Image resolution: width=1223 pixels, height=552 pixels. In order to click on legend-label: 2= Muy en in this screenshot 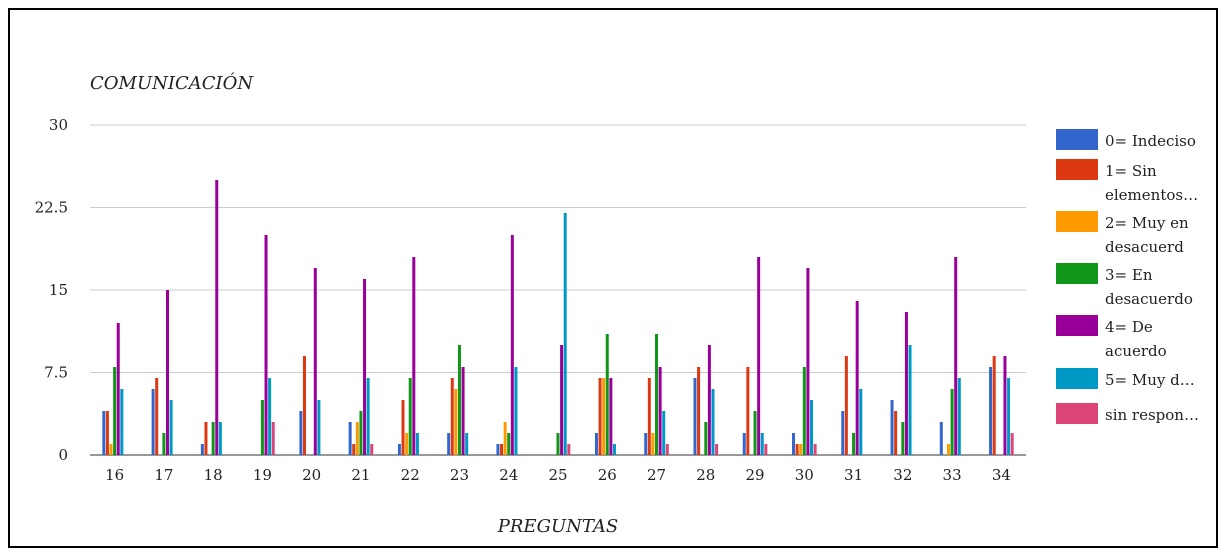, I will do `click(1147, 223)`.